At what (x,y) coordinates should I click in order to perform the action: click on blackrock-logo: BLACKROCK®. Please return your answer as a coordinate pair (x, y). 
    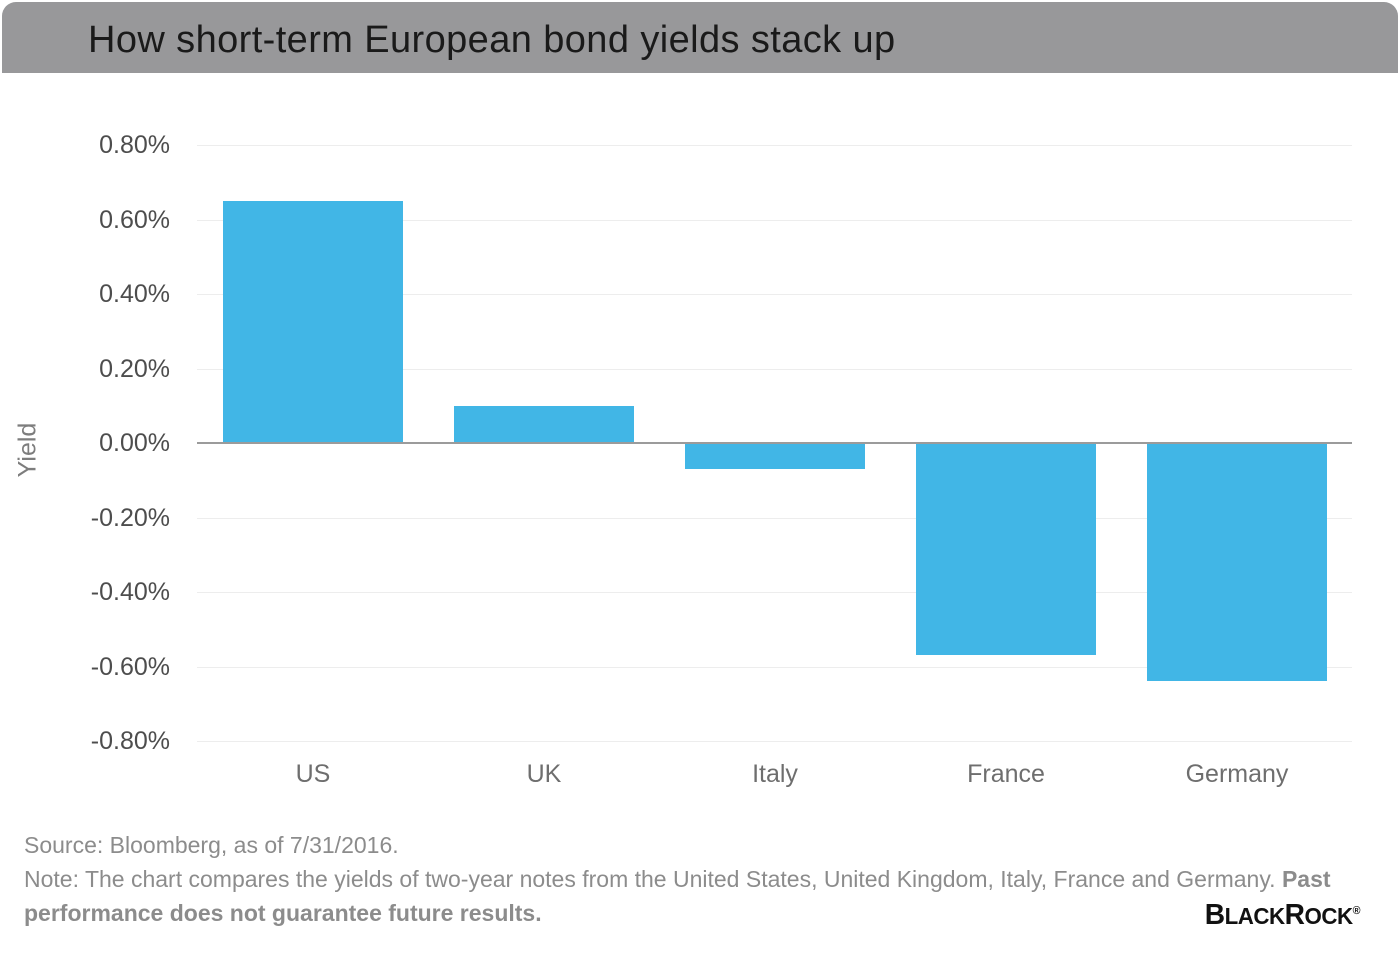
    Looking at the image, I should click on (1282, 915).